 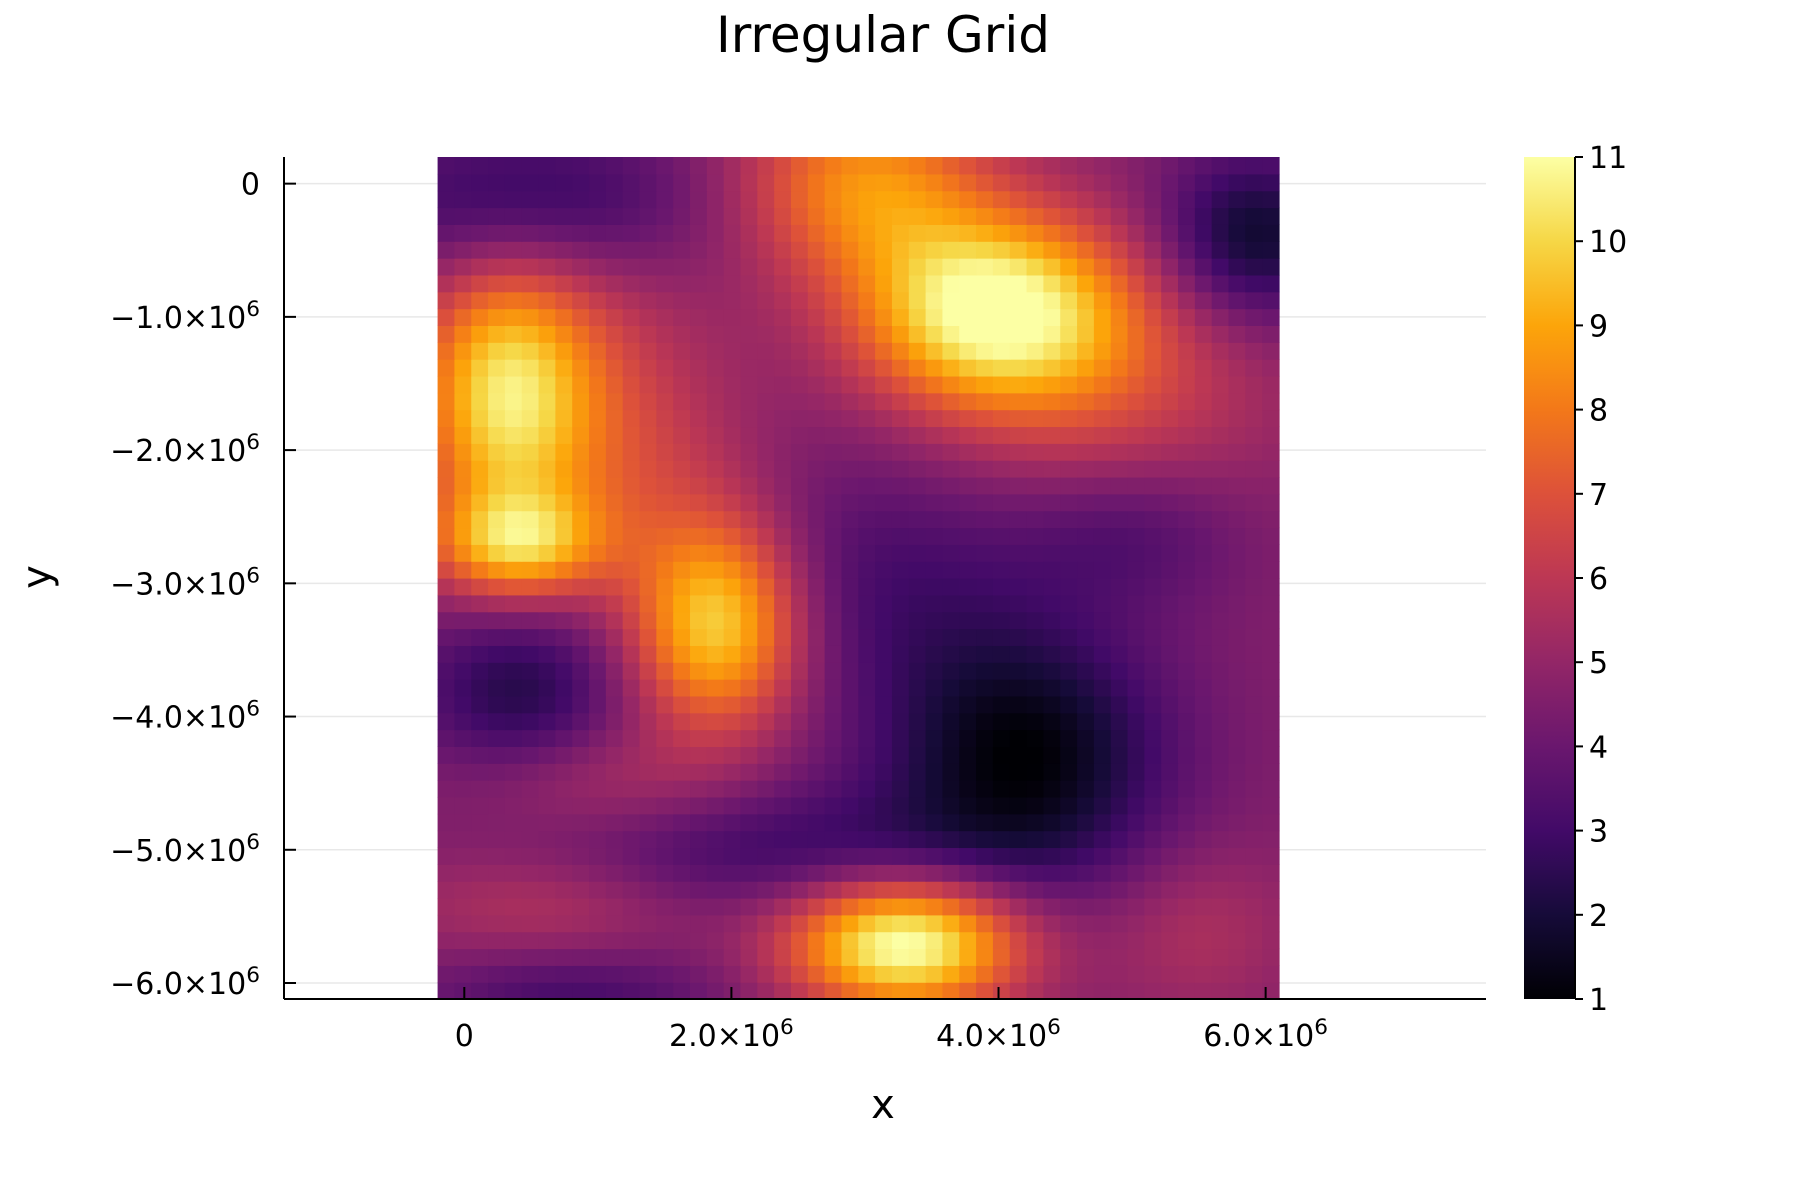 What do you see at coordinates (883, 35) in the screenshot?
I see `chart-title: Irregular Grid` at bounding box center [883, 35].